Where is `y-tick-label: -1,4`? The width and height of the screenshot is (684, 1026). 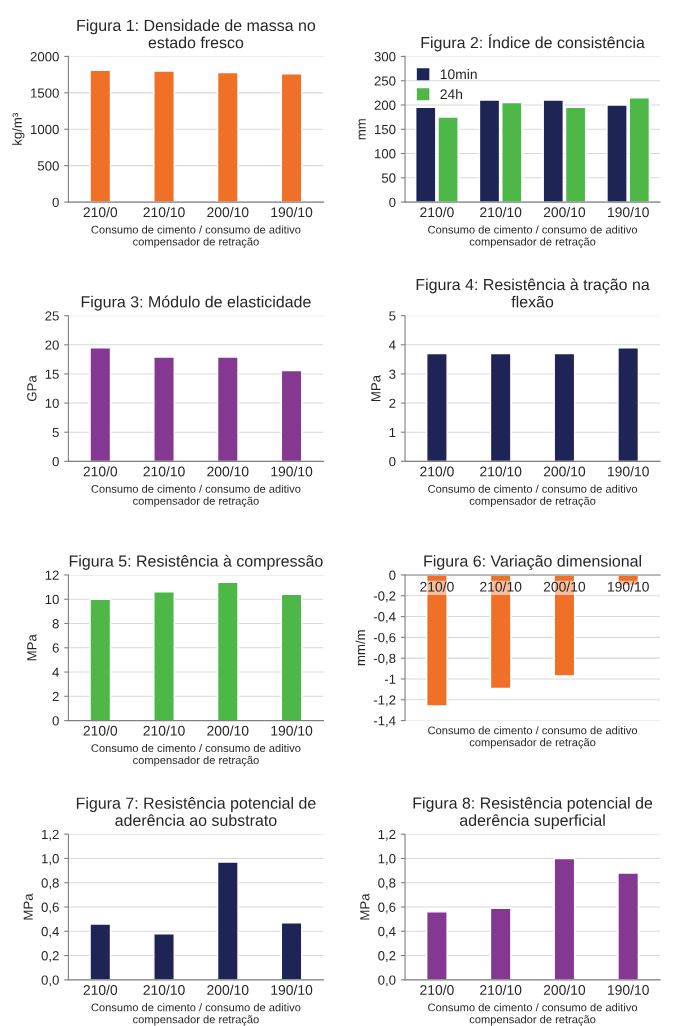 y-tick-label: -1,4 is located at coordinates (384, 722).